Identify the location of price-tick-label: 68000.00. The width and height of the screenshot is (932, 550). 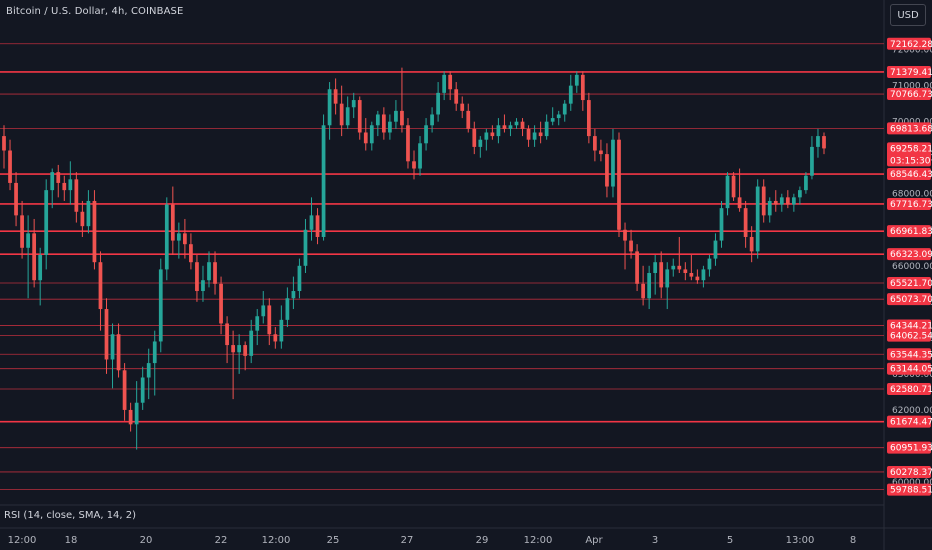
(912, 195).